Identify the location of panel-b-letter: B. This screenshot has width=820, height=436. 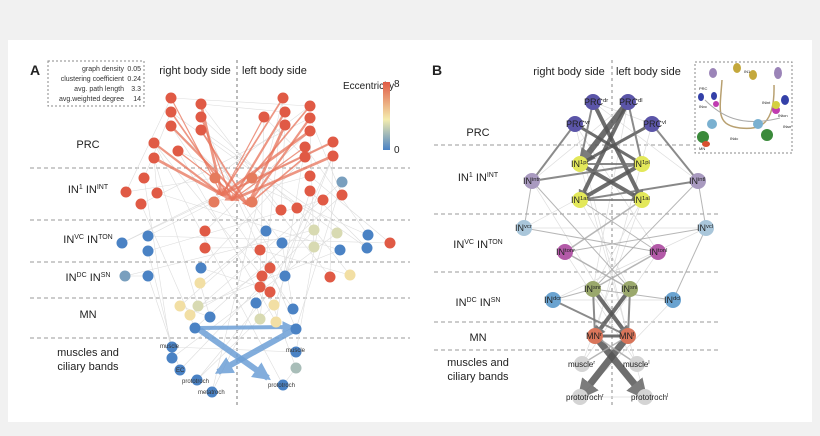
(437, 70).